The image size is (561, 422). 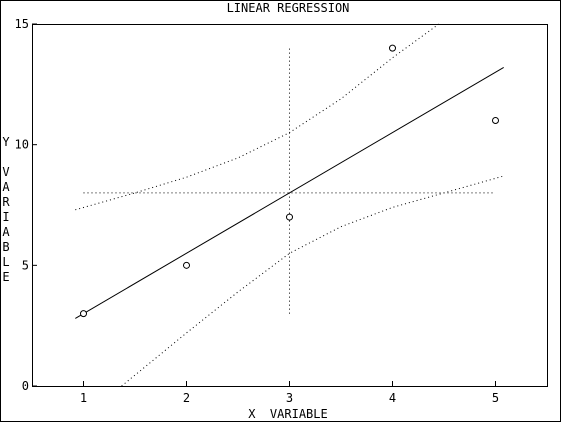 What do you see at coordinates (392, 398) in the screenshot?
I see `x-tick-label: 4` at bounding box center [392, 398].